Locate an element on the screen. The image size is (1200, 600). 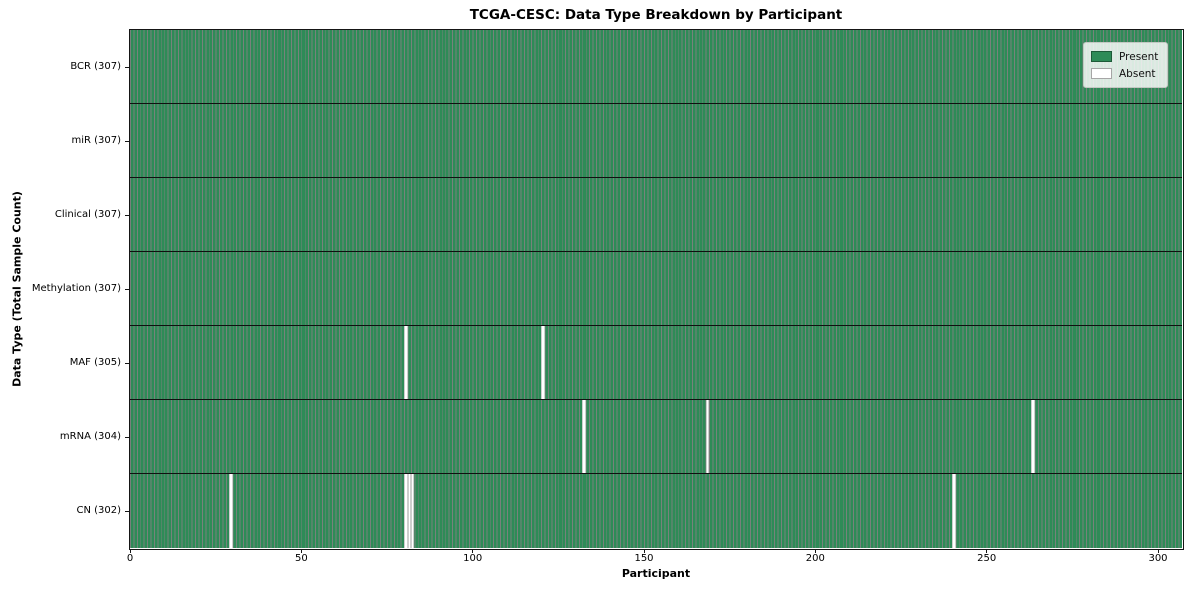
legend: Present Absent is located at coordinates (1126, 65).